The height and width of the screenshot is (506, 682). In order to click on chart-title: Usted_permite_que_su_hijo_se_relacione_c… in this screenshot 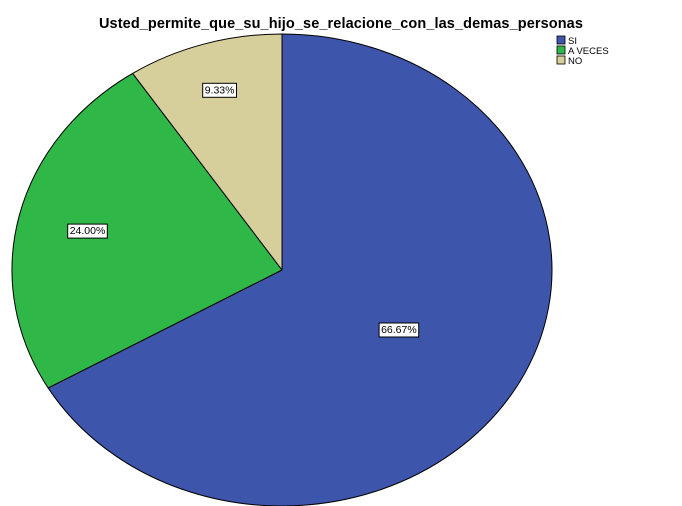, I will do `click(341, 24)`.